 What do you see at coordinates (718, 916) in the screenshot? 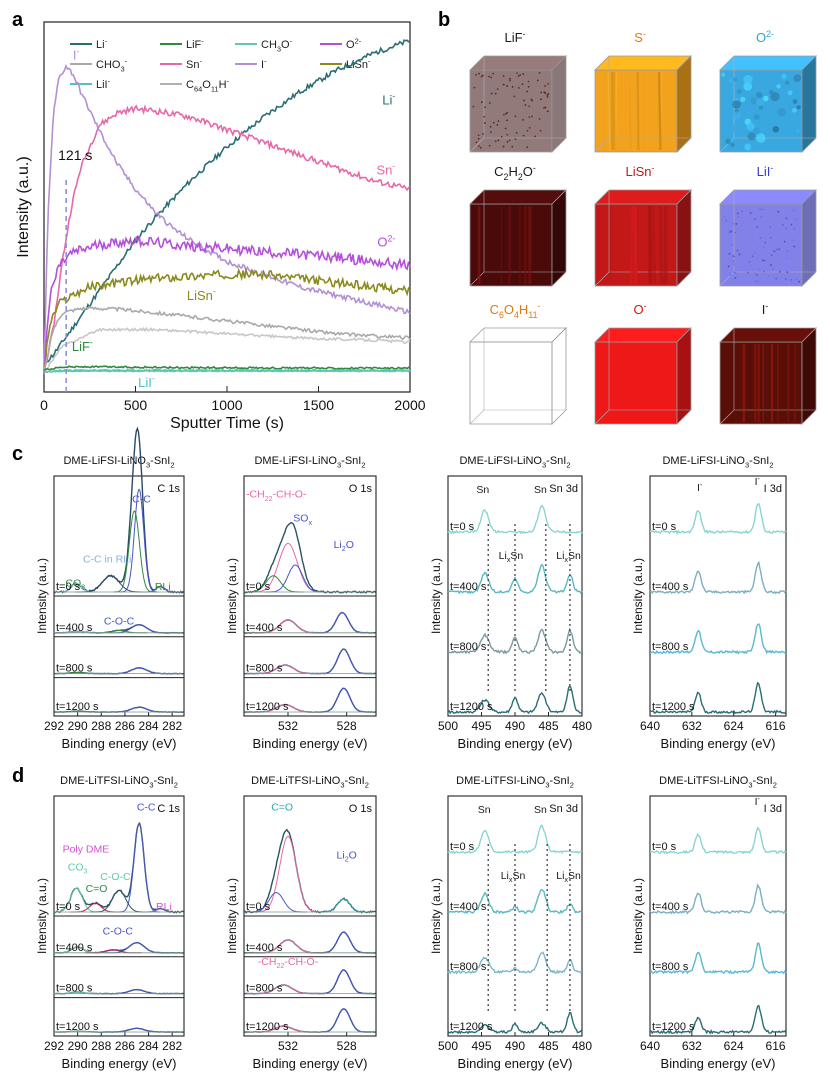
I see `subplot-frame` at bounding box center [718, 916].